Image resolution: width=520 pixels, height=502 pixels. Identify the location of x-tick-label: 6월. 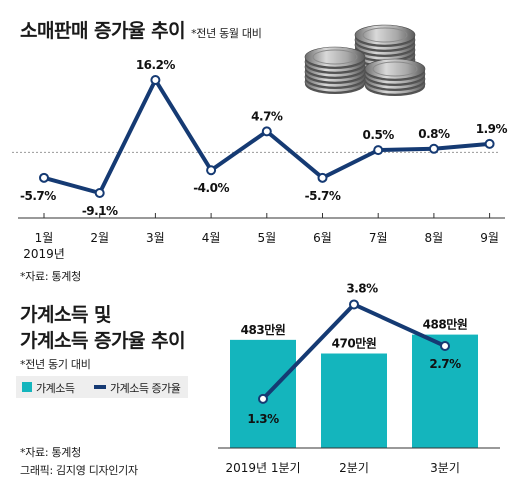
(322, 238).